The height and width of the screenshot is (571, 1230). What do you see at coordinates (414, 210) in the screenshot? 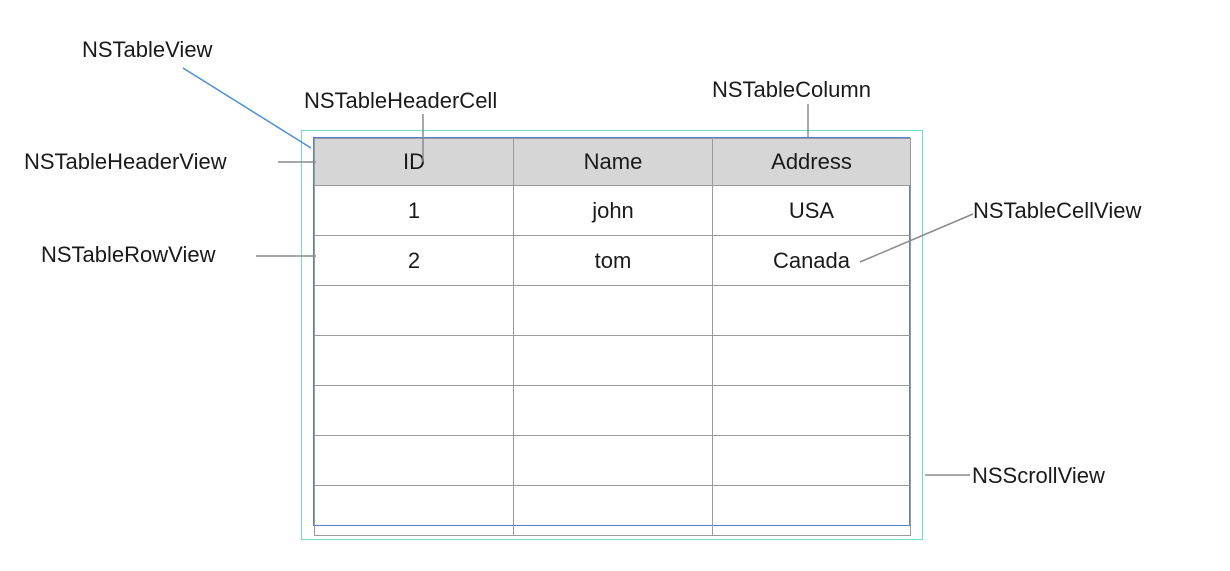
I see `cell-id: 1` at bounding box center [414, 210].